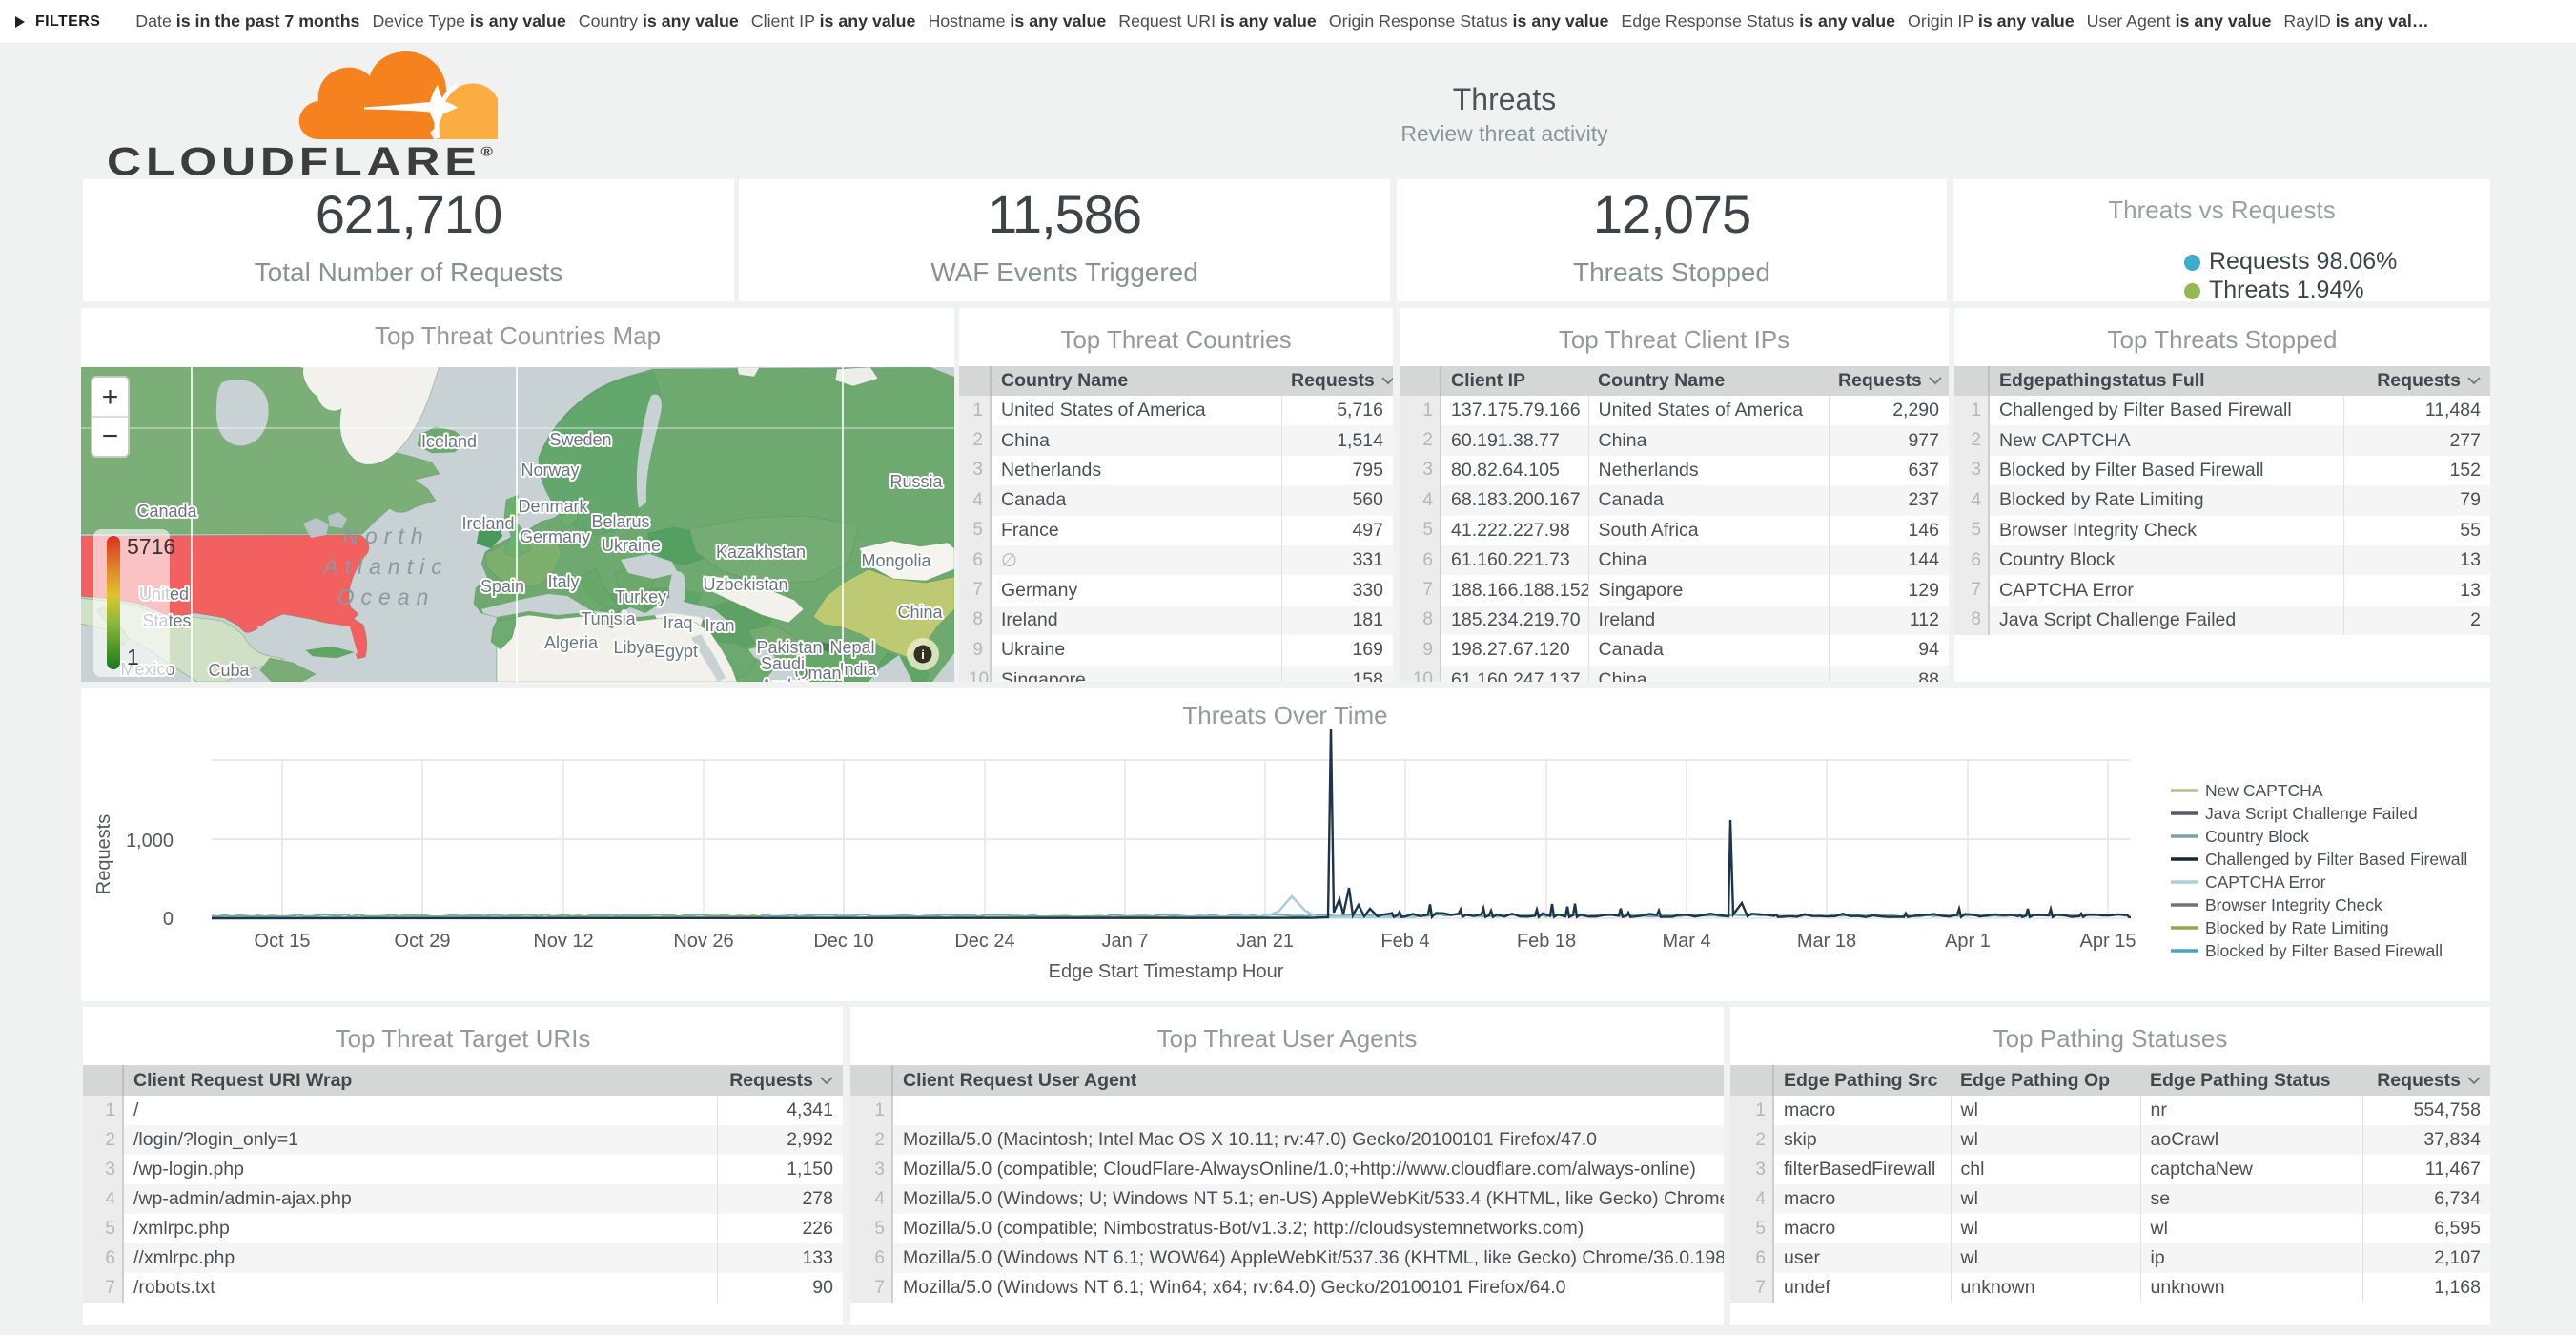 The width and height of the screenshot is (2576, 1335). Describe the element at coordinates (283, 941) in the screenshot. I see `svg-text: Oct 15` at that location.